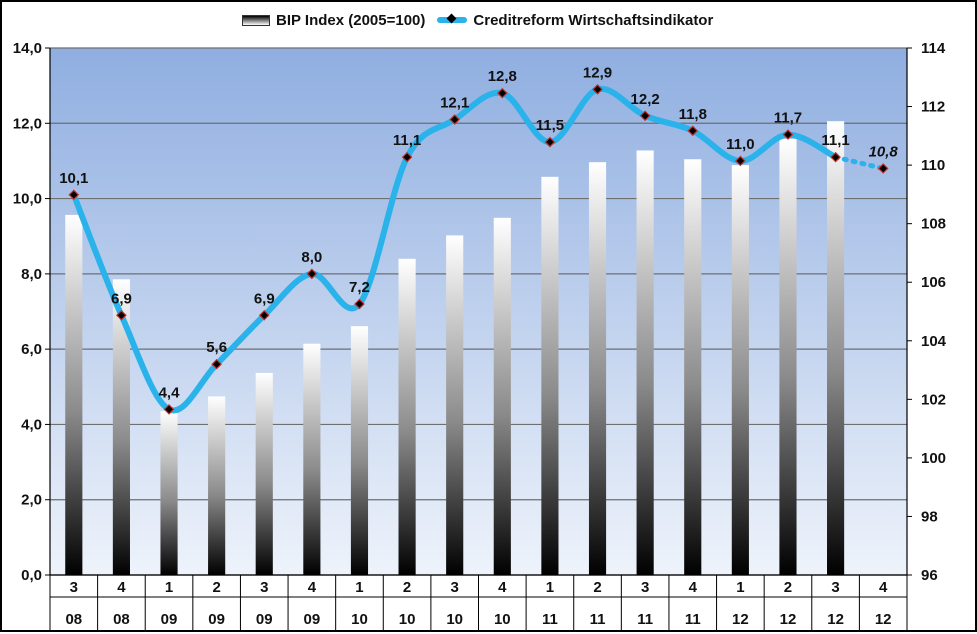 This screenshot has height=634, width=977. I want to click on data-label: 11,0, so click(740, 144).